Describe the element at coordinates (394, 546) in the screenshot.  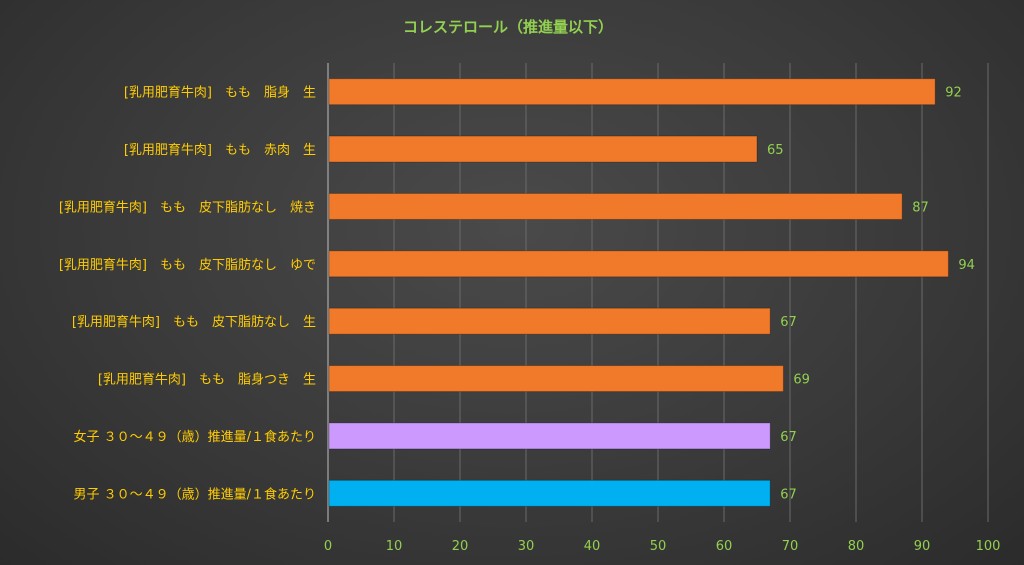
I see `x-tick-label: 10` at that location.